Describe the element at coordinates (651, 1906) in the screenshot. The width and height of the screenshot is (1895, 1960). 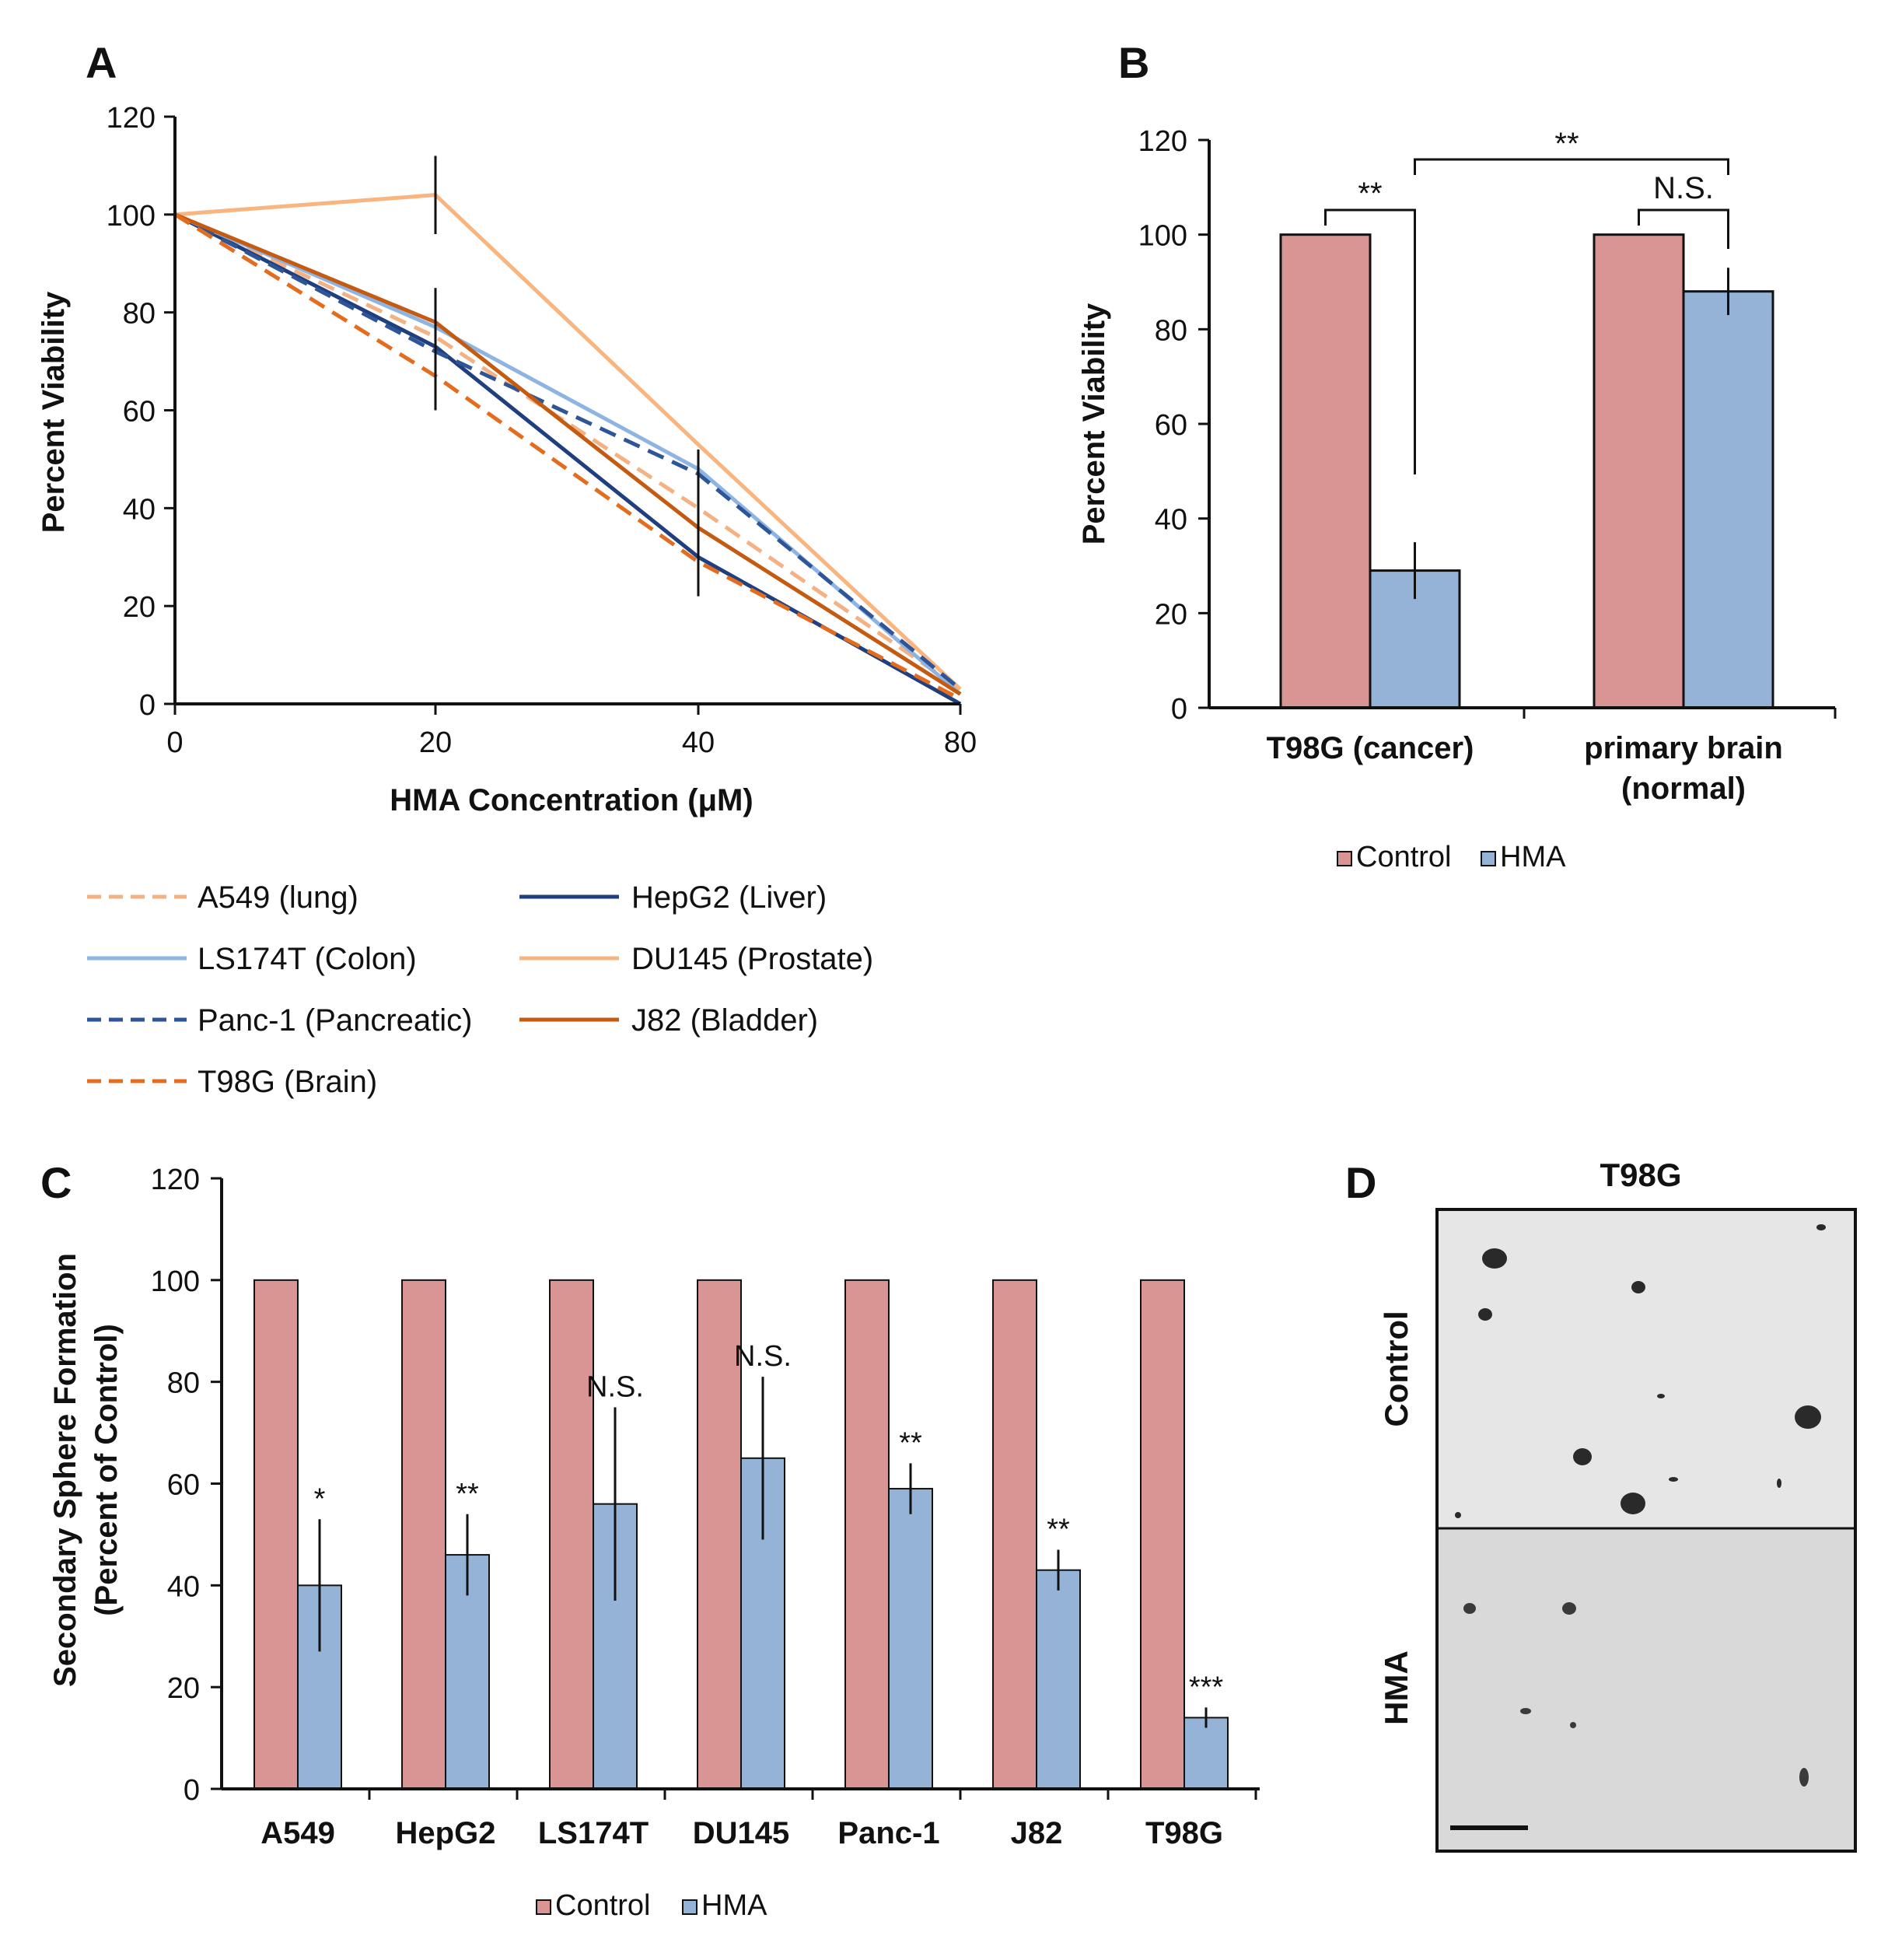
I see `panel-c-legend: Control HMA` at that location.